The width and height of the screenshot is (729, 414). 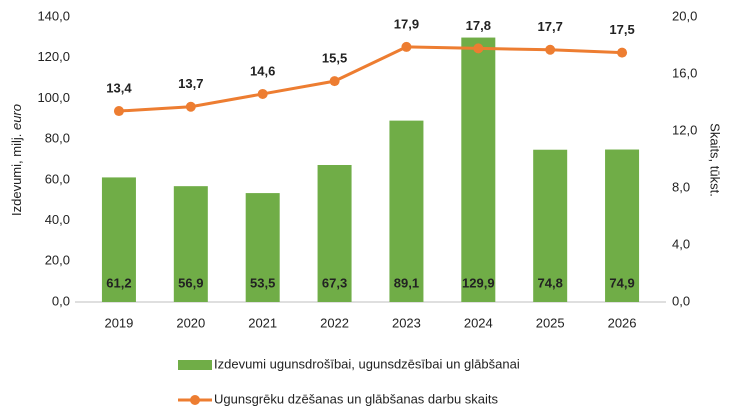 I want to click on x-tick-label: 2020, so click(x=190, y=322).